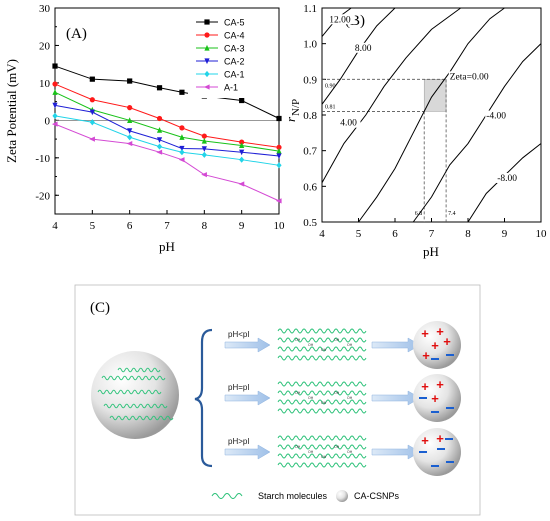 Image resolution: width=550 pixels, height=521 pixels. What do you see at coordinates (358, 56) in the screenshot?
I see `contour-line: 8.00` at bounding box center [358, 56].